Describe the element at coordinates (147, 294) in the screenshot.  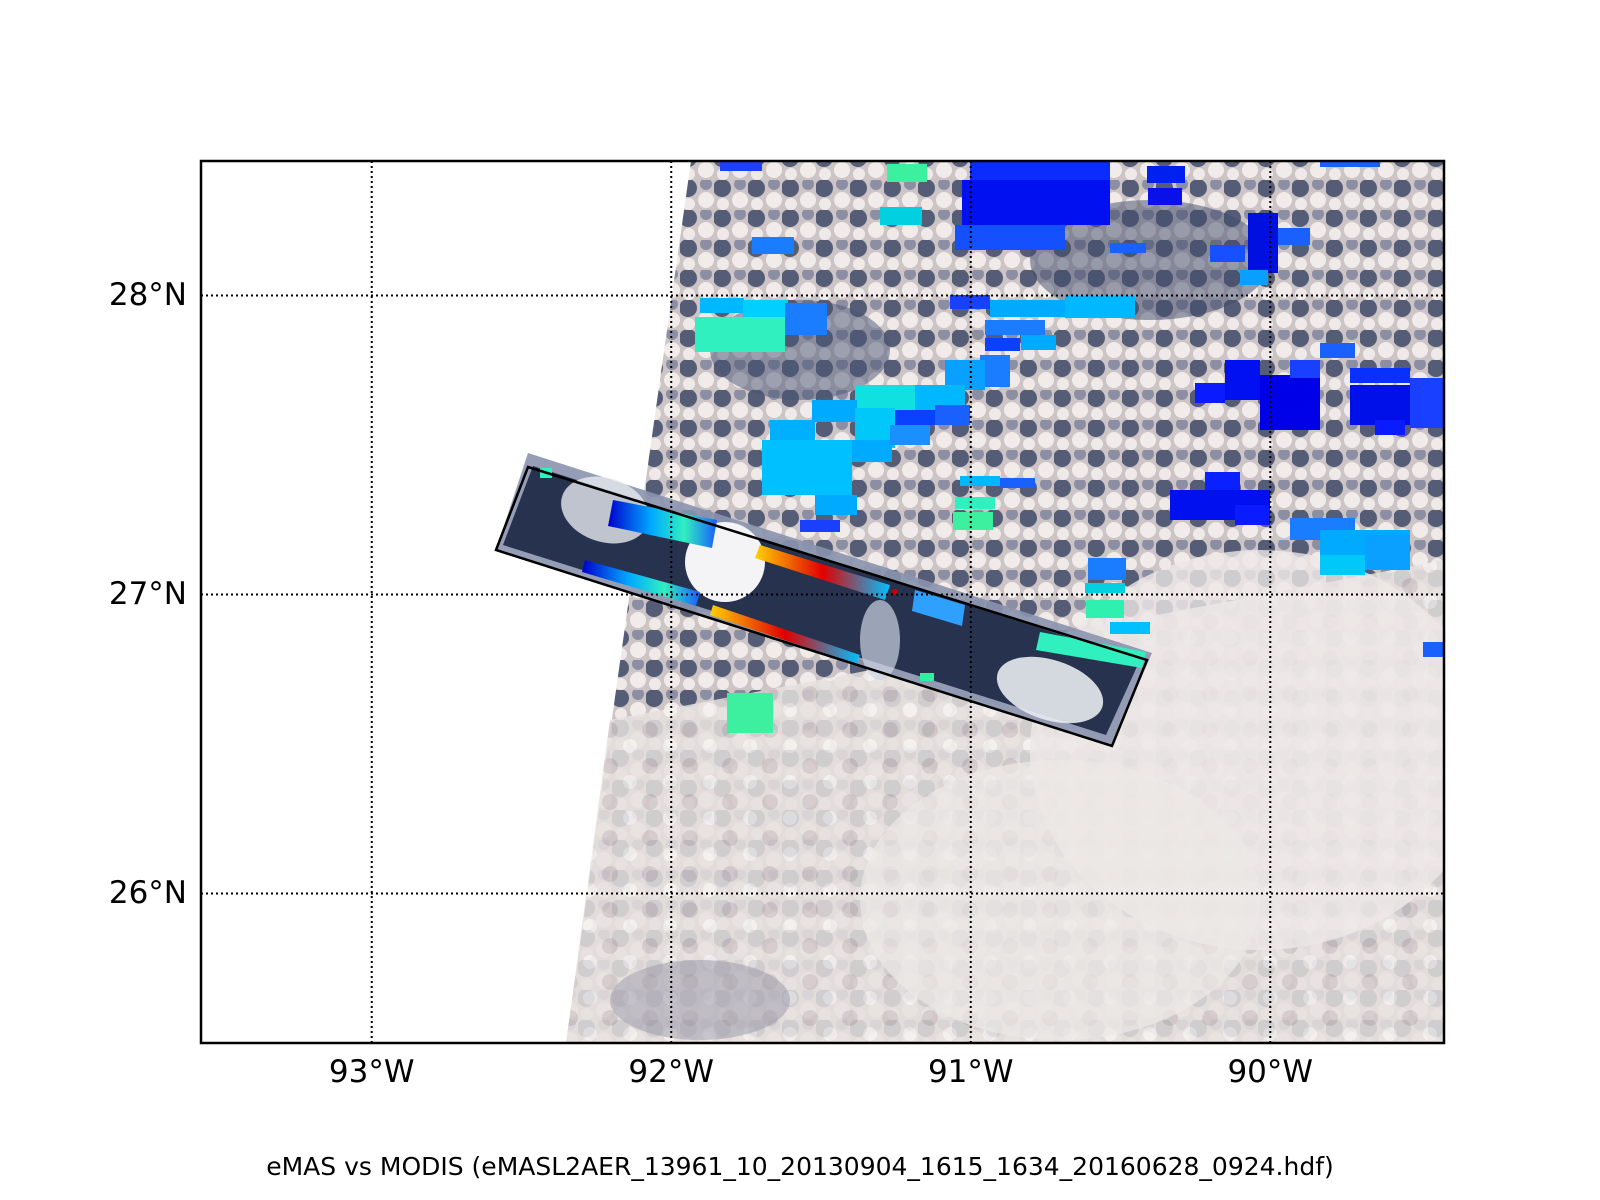
I see `lat-label-28n: 28°N` at that location.